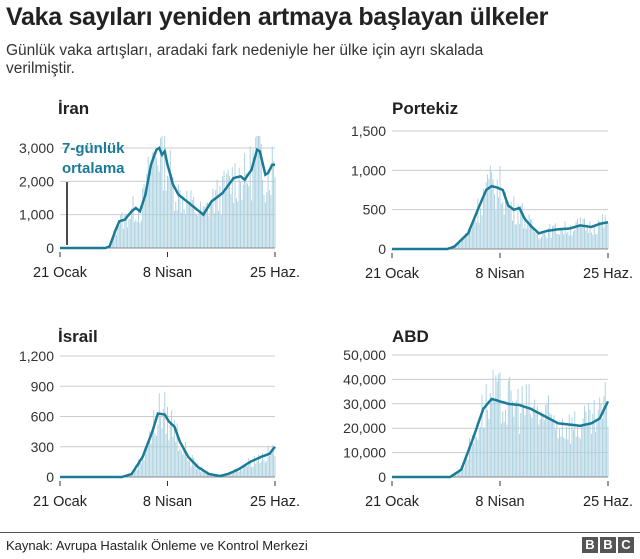 Image resolution: width=640 pixels, height=559 pixels. I want to click on y-tick-label: 1,000, so click(36, 215).